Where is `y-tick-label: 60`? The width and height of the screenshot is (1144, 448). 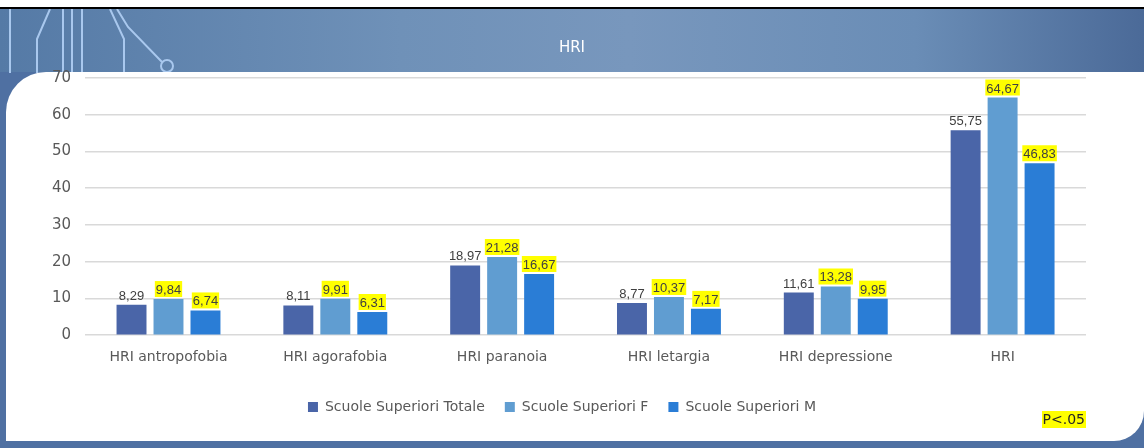 y-tick-label: 60 is located at coordinates (61, 113).